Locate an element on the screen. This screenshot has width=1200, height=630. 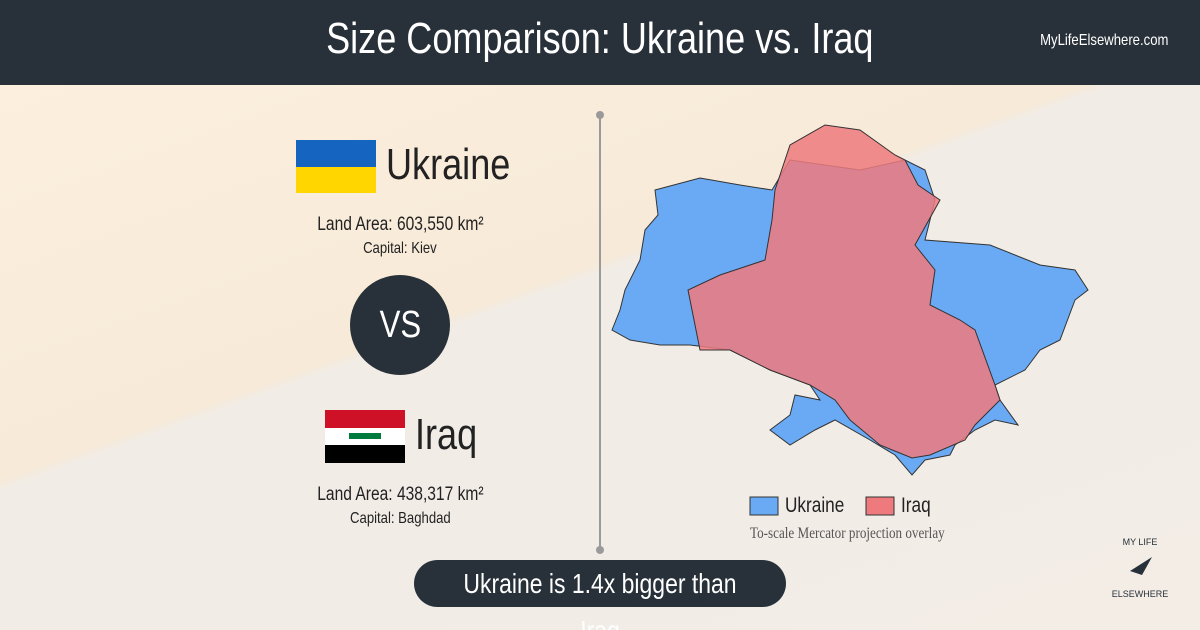
flag-iraq is located at coordinates (365, 436).